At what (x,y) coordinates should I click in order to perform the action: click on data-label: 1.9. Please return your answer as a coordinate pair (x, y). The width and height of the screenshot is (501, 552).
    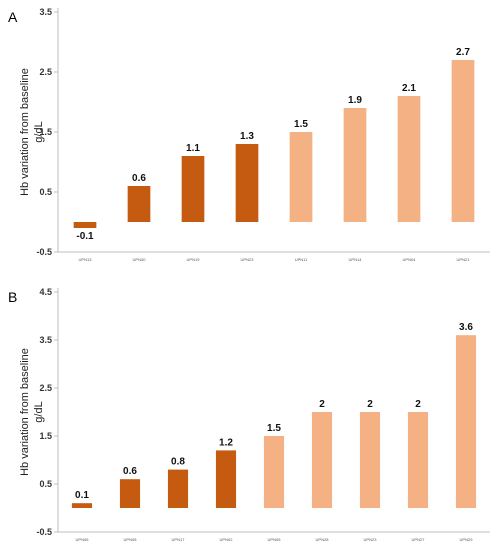
    Looking at the image, I should click on (355, 100).